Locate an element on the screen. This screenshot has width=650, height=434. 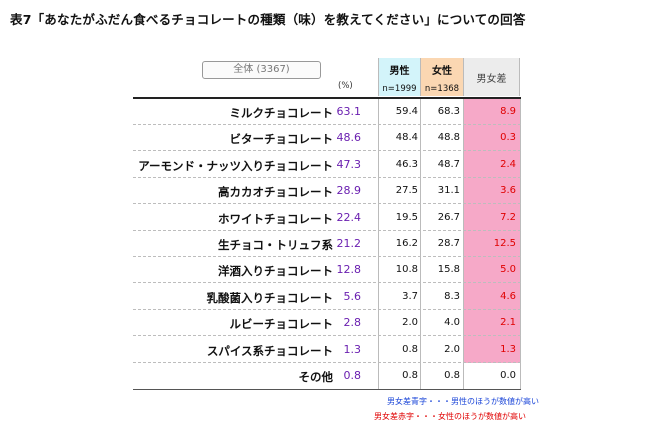
total-value: 48.6 is located at coordinates (349, 138).